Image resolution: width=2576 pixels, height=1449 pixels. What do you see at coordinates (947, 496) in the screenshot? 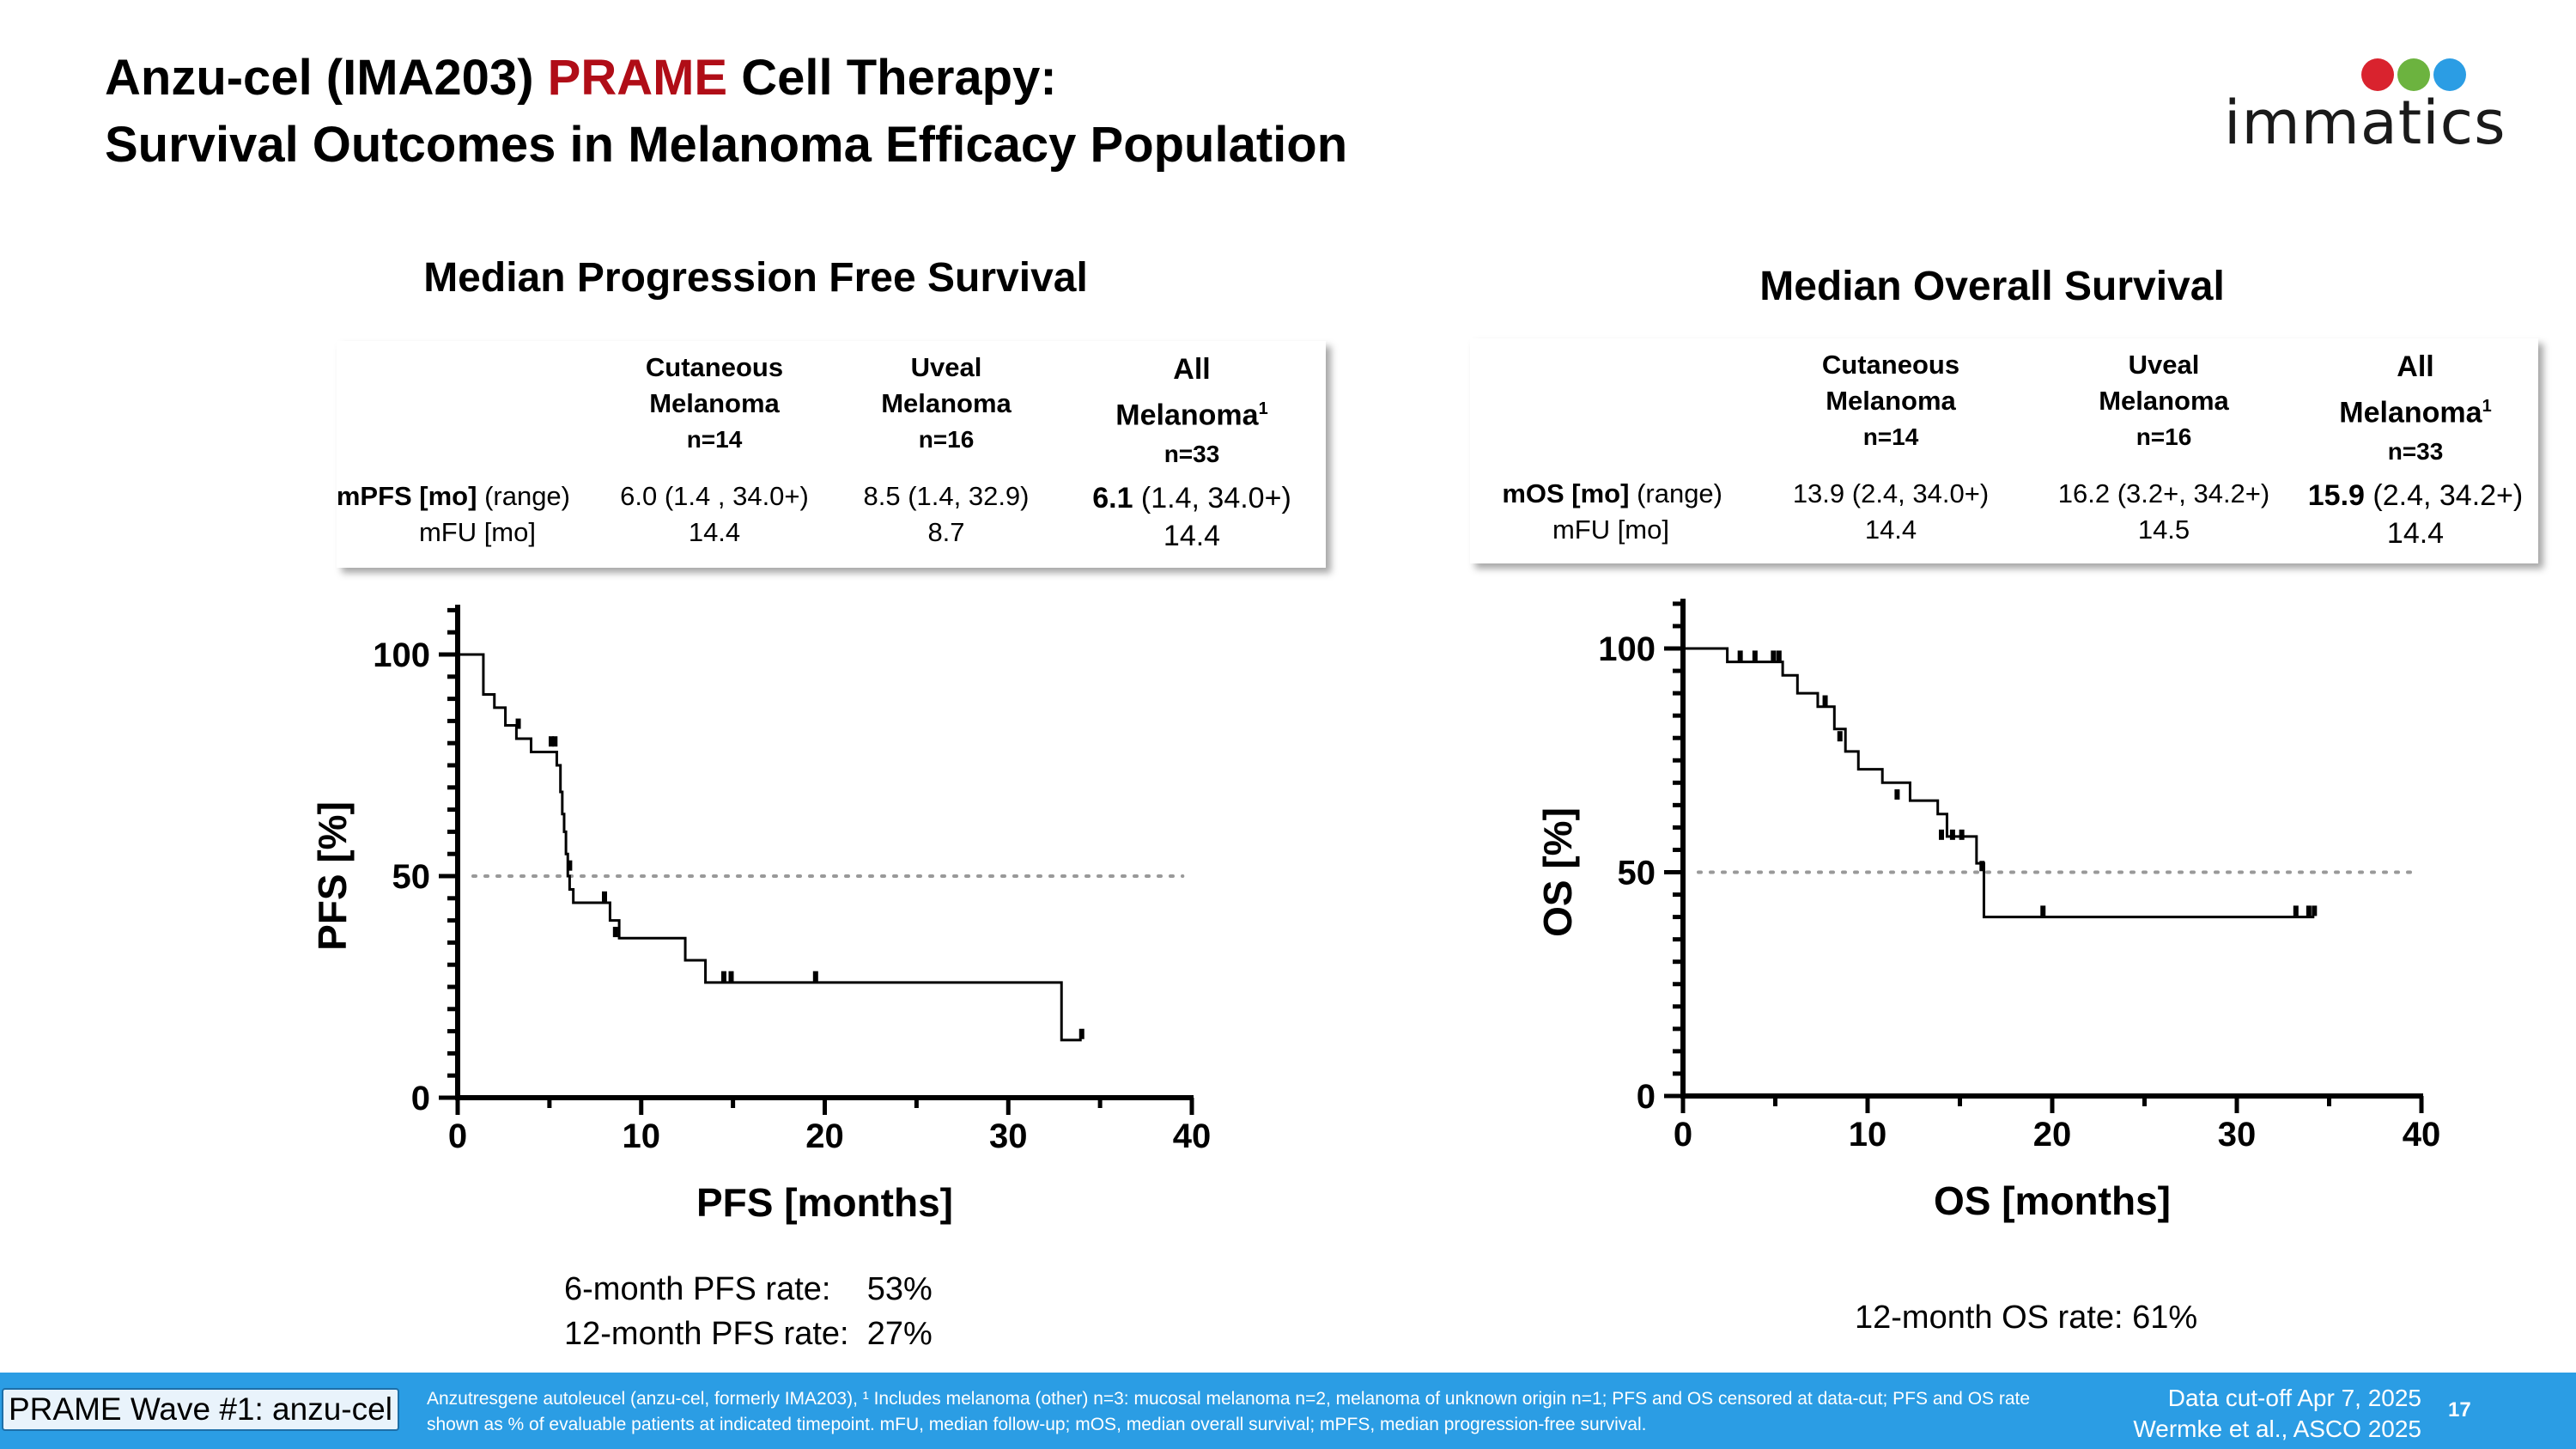
I see `pfs-uveal-mpfs: 8.5 (1.4, 32.9)` at bounding box center [947, 496].